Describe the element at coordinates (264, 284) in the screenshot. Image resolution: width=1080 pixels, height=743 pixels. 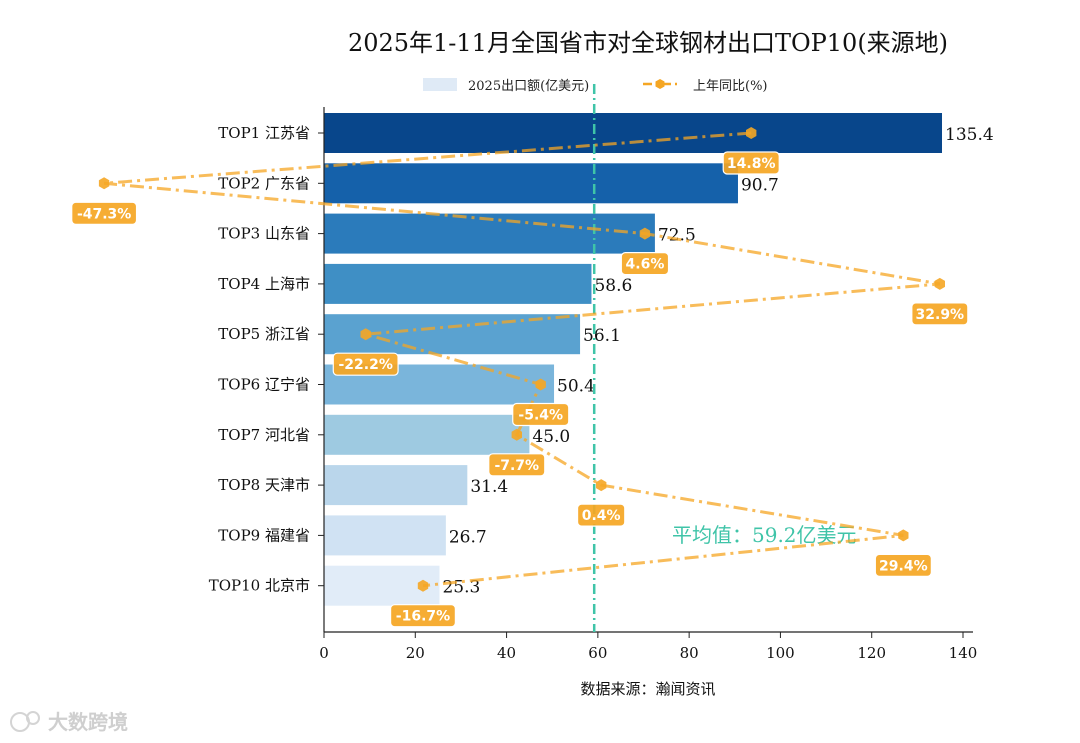
I see `category-label: TOP4 上海市` at that location.